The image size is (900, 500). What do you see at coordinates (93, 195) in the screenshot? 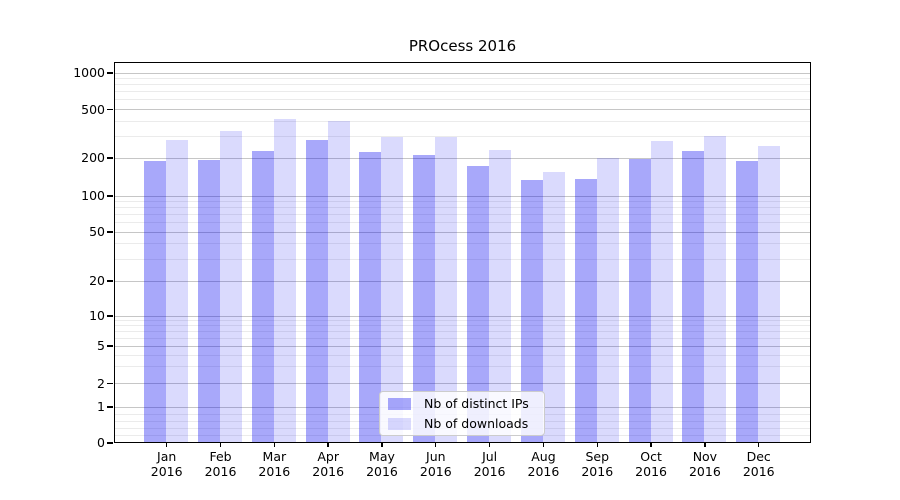
I see `y-tick-label: 100` at bounding box center [93, 195].